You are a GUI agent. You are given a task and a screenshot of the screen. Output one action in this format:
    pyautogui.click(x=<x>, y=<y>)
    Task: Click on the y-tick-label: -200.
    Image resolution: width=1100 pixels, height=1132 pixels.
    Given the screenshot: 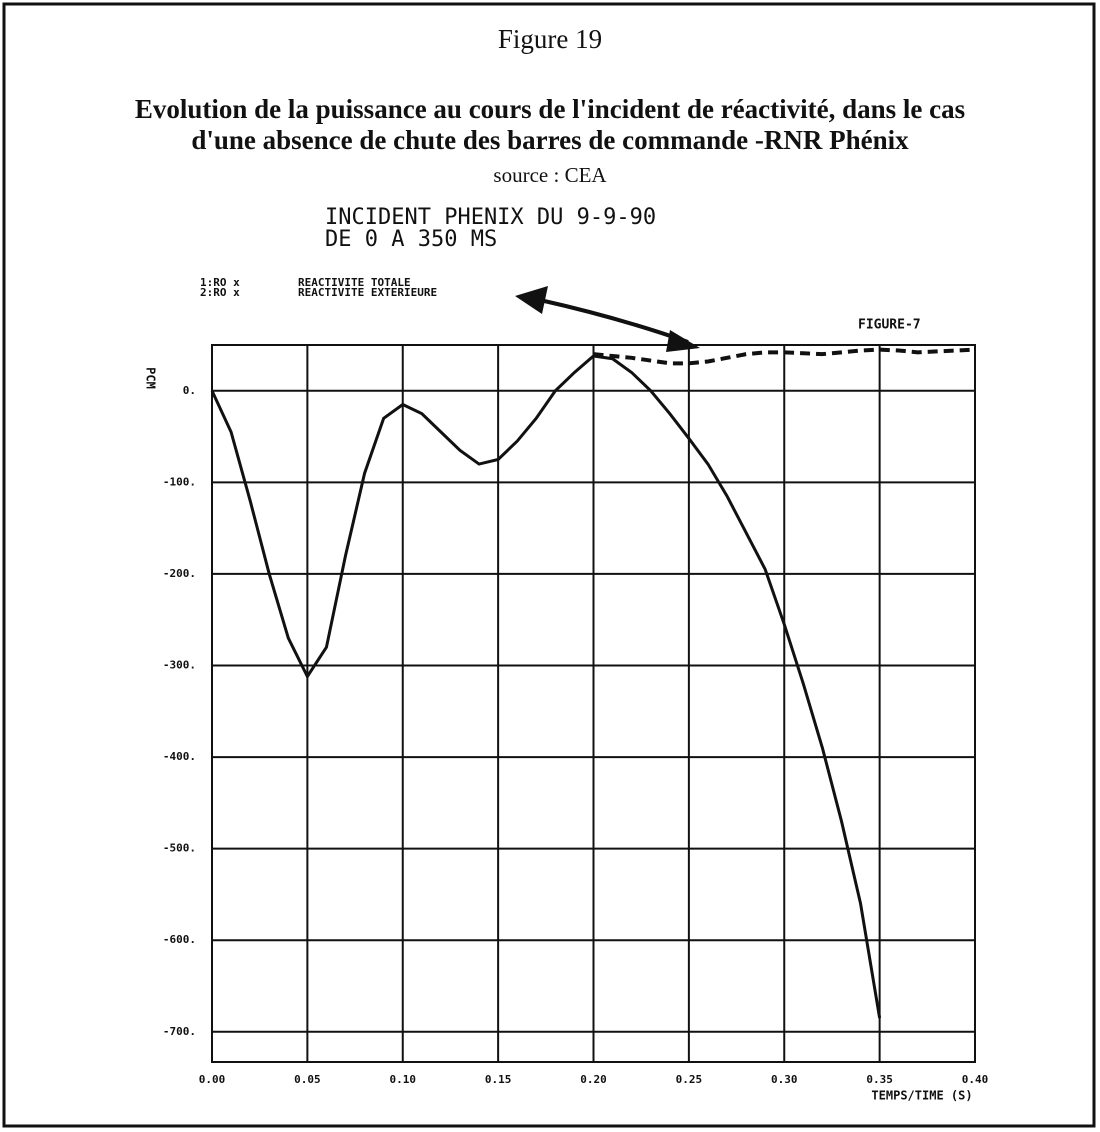 What is the action you would take?
    pyautogui.click(x=179, y=573)
    